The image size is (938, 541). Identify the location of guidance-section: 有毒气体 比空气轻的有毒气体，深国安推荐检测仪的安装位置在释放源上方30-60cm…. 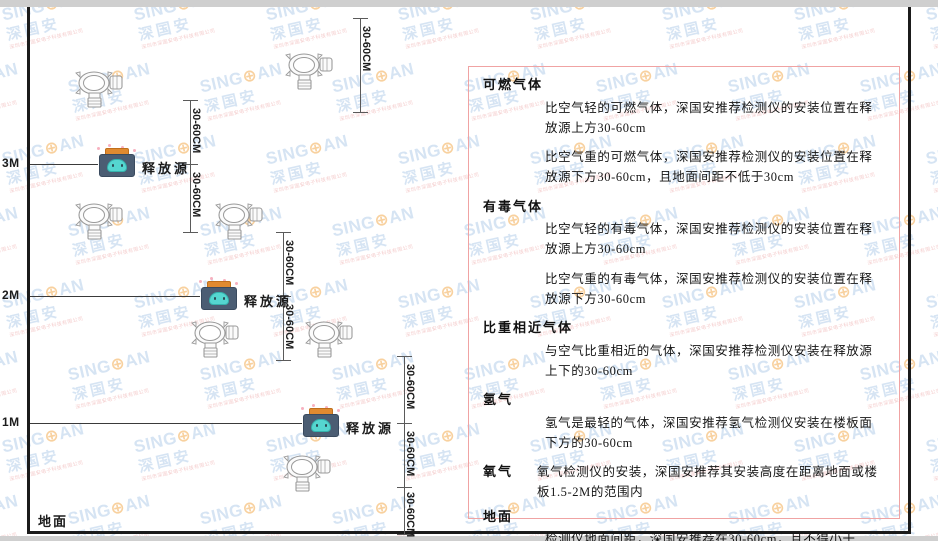
(684, 253).